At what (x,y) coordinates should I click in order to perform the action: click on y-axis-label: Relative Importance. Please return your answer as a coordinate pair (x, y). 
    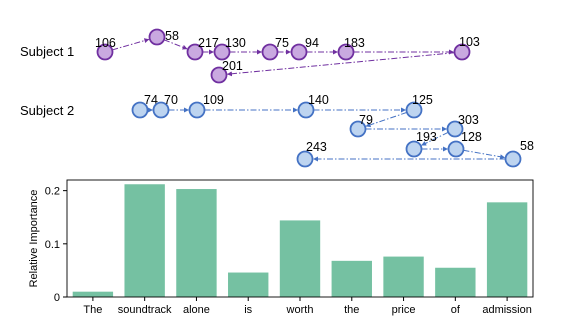
    Looking at the image, I should click on (34, 239).